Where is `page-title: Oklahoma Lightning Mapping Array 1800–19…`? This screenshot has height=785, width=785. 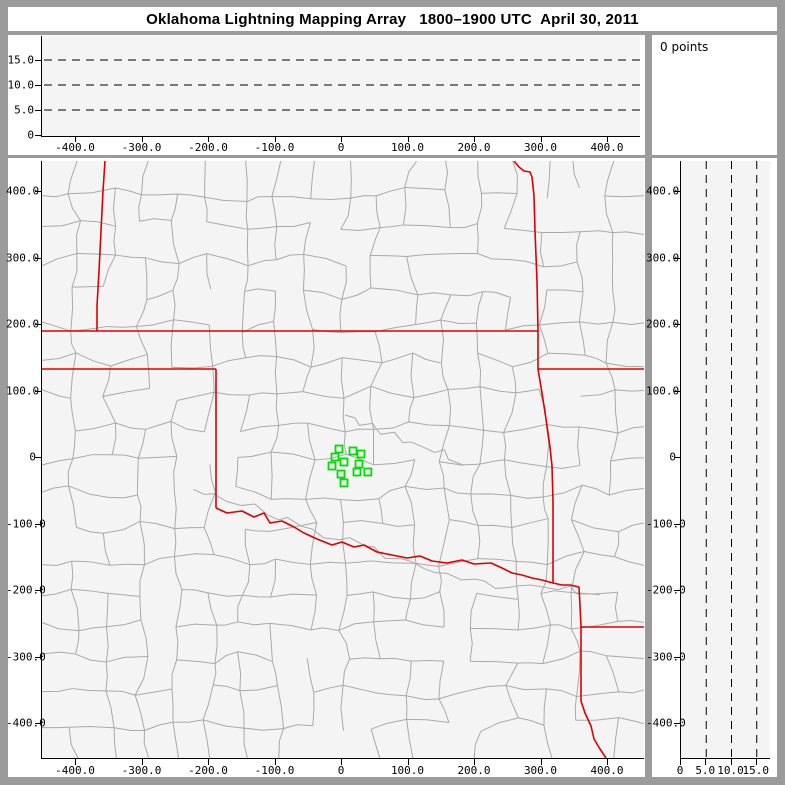 page-title: Oklahoma Lightning Mapping Array 1800–19… is located at coordinates (392, 19).